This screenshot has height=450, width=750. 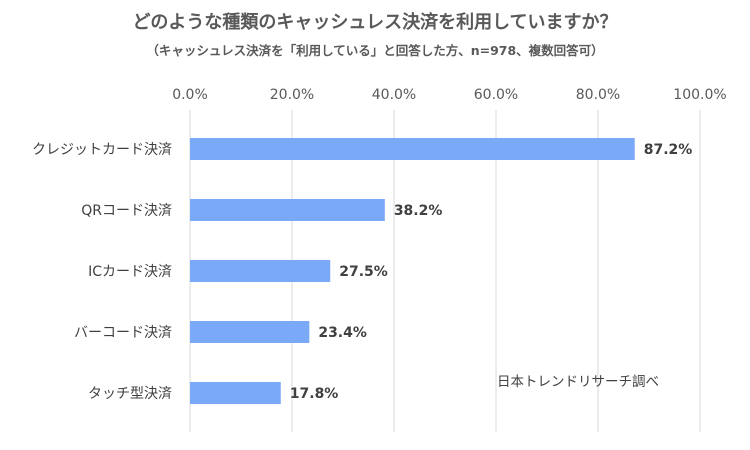 What do you see at coordinates (375, 22) in the screenshot?
I see `chart-title: どのような種類のキャッシュレス決済を利用していますか？` at bounding box center [375, 22].